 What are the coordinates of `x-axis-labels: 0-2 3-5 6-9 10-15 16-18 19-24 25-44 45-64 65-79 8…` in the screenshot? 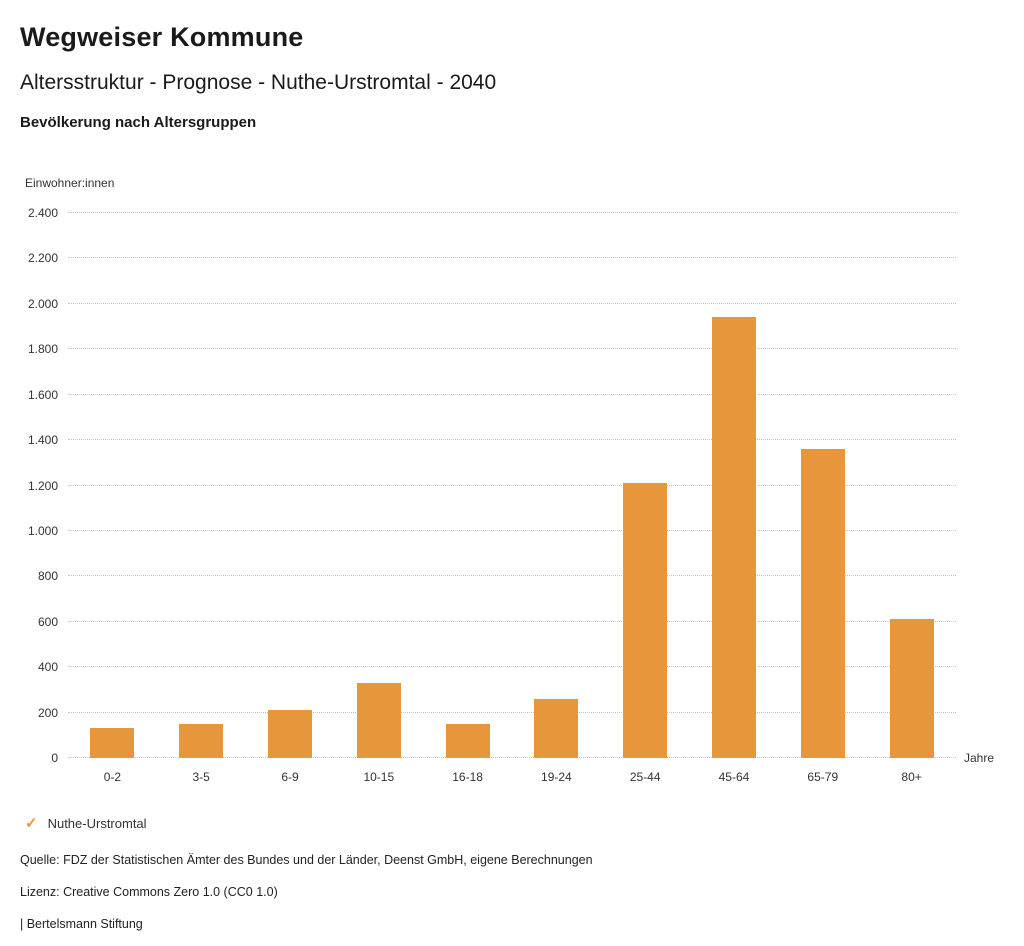 It's located at (512, 777).